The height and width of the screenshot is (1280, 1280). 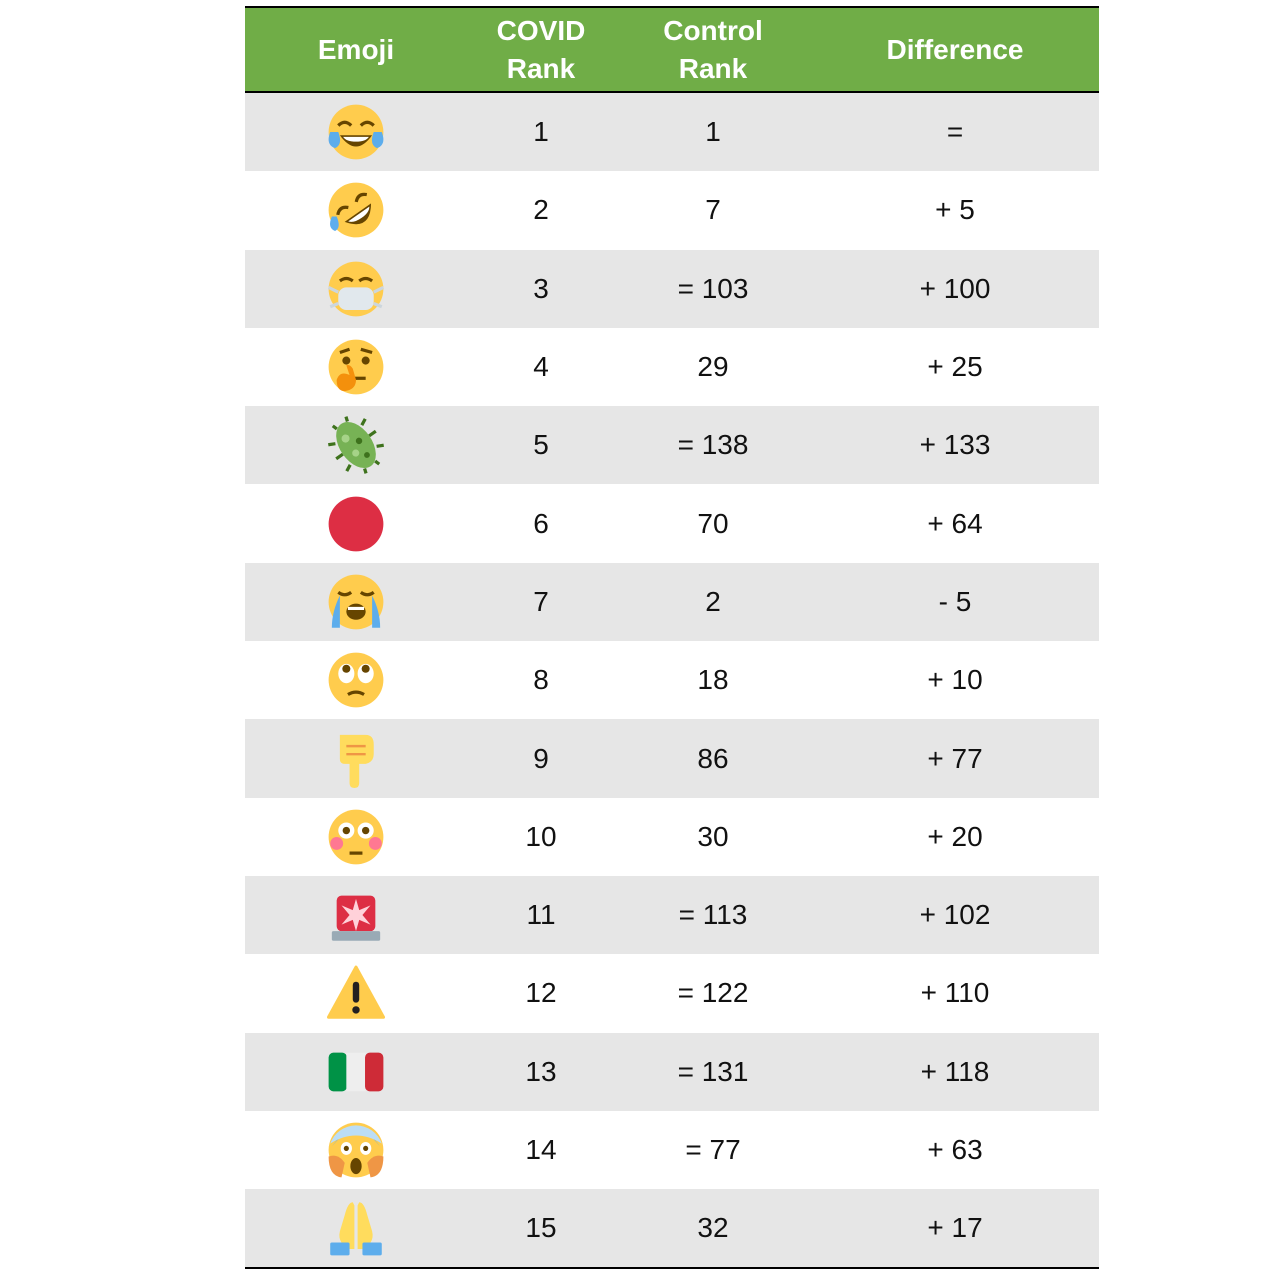 I want to click on difference-cell: + 17, so click(x=955, y=1228).